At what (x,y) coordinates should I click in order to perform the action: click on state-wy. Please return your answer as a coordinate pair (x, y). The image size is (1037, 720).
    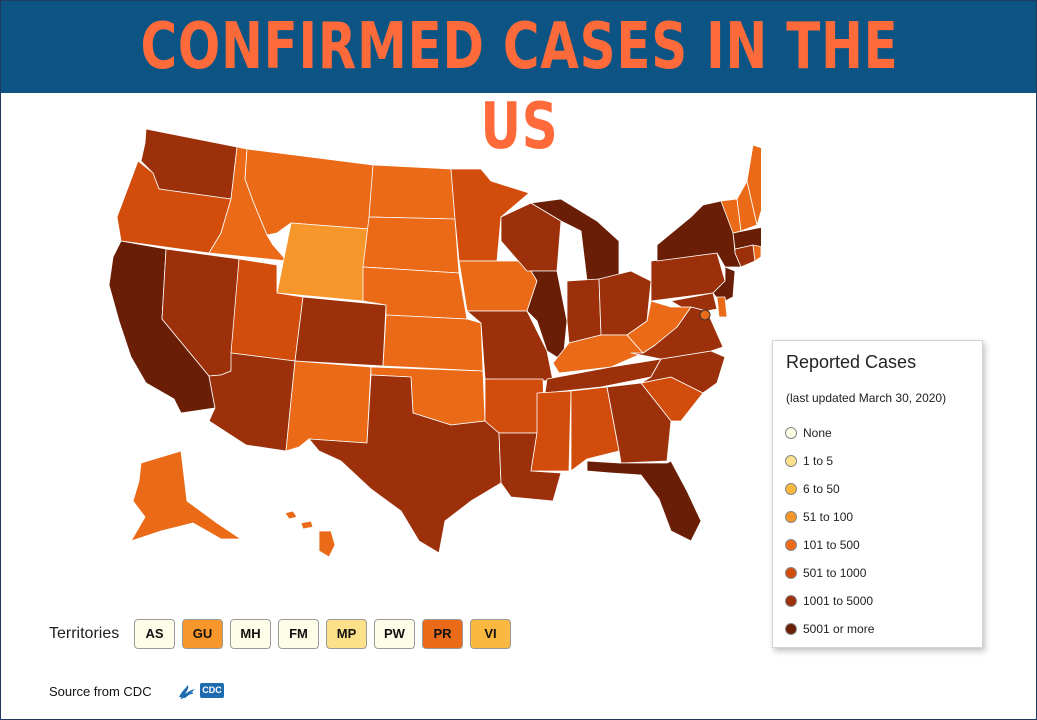
    Looking at the image, I should click on (323, 262).